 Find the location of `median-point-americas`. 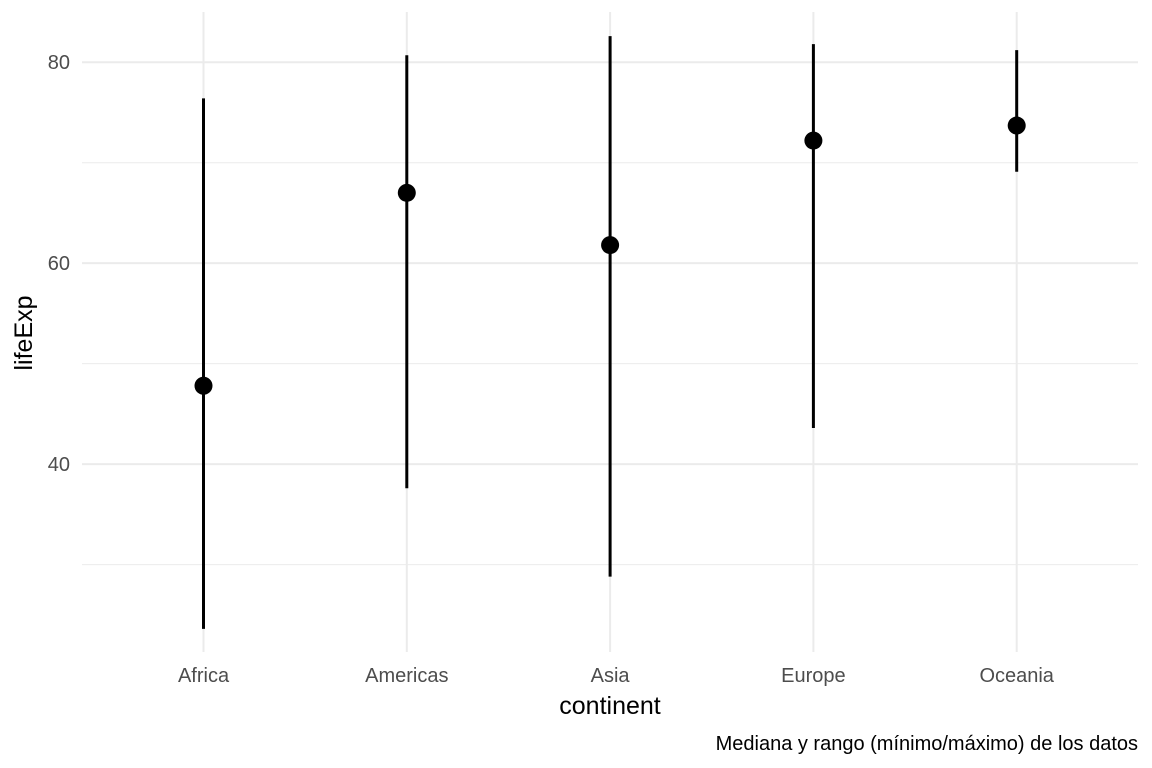

median-point-americas is located at coordinates (406, 192).